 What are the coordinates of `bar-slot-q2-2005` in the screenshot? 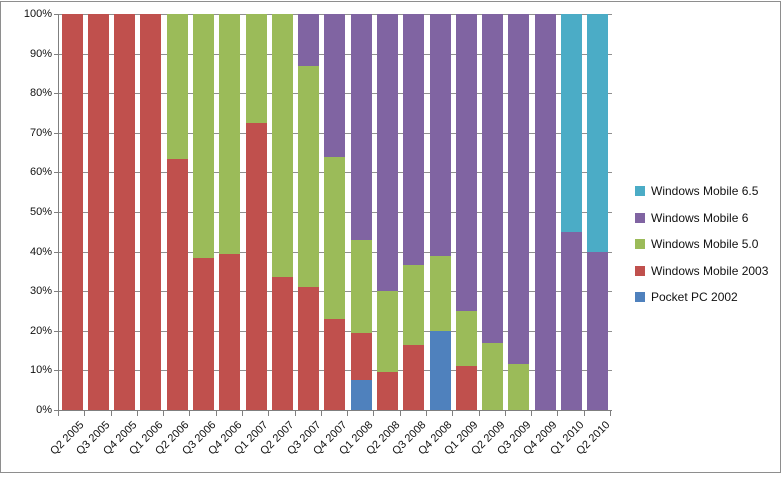 It's located at (72, 212).